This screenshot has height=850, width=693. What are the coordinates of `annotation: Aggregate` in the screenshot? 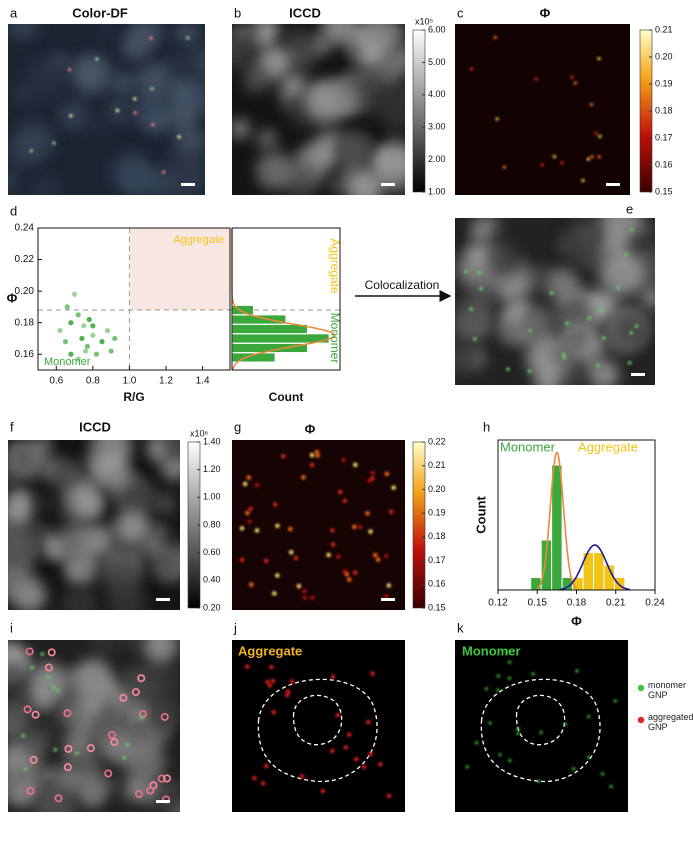 It's located at (335, 266).